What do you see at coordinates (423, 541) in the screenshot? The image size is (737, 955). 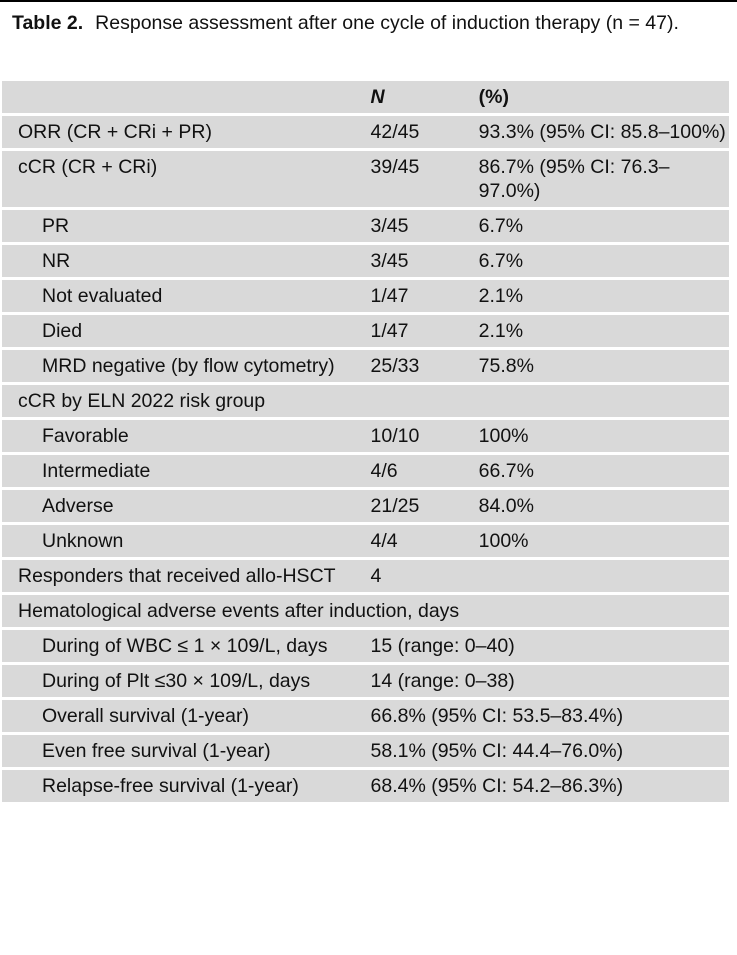 I see `row-n-cell: 4/4` at bounding box center [423, 541].